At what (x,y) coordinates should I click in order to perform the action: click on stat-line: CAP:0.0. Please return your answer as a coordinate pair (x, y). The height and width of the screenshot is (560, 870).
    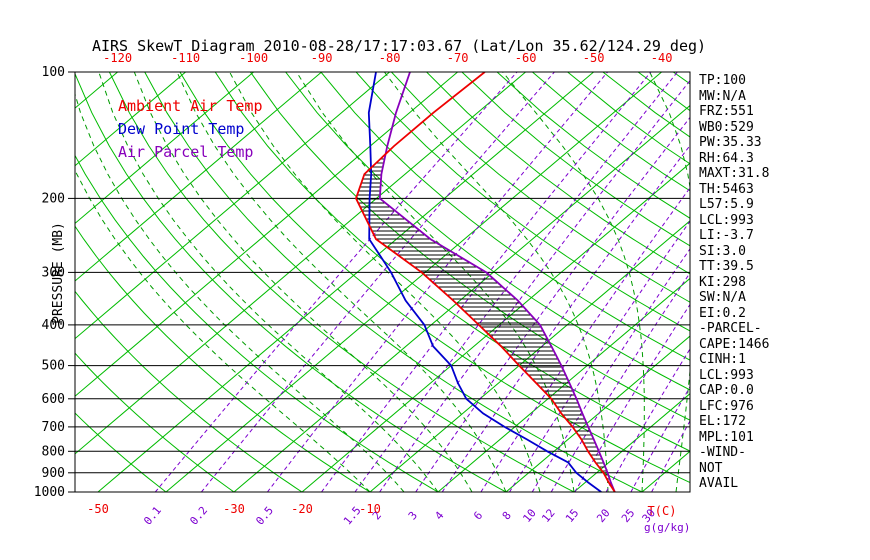
    Looking at the image, I should click on (726, 390).